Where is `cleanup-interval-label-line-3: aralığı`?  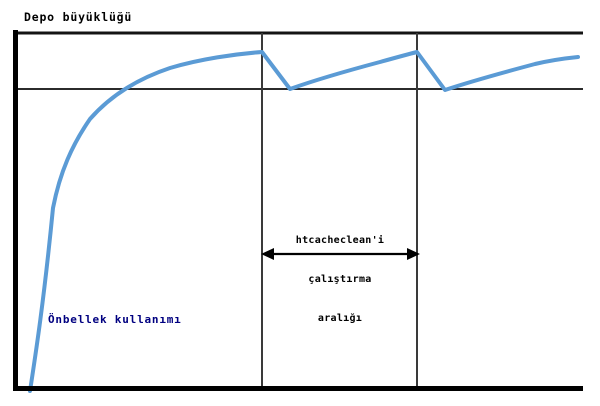
cleanup-interval-label-line-3: aralığı is located at coordinates (340, 318).